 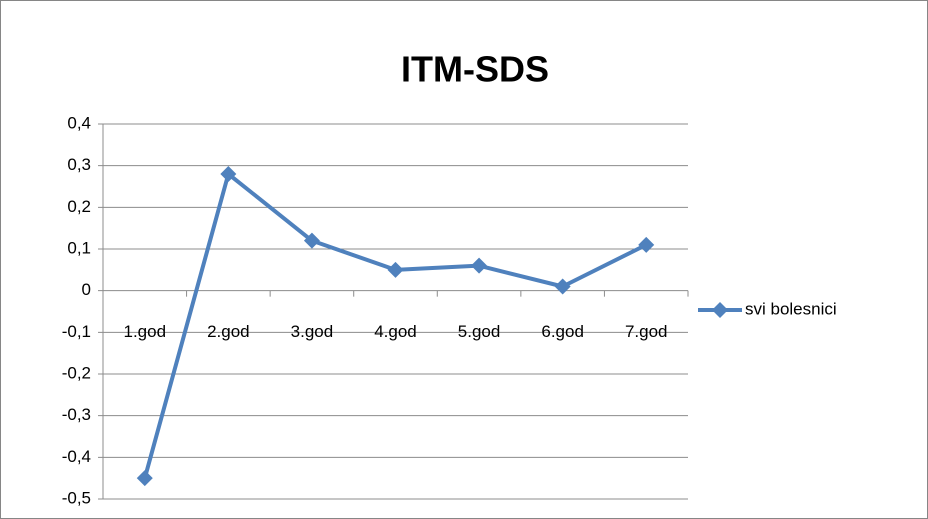 What do you see at coordinates (79, 122) in the screenshot?
I see `y-tick-label: 0,4` at bounding box center [79, 122].